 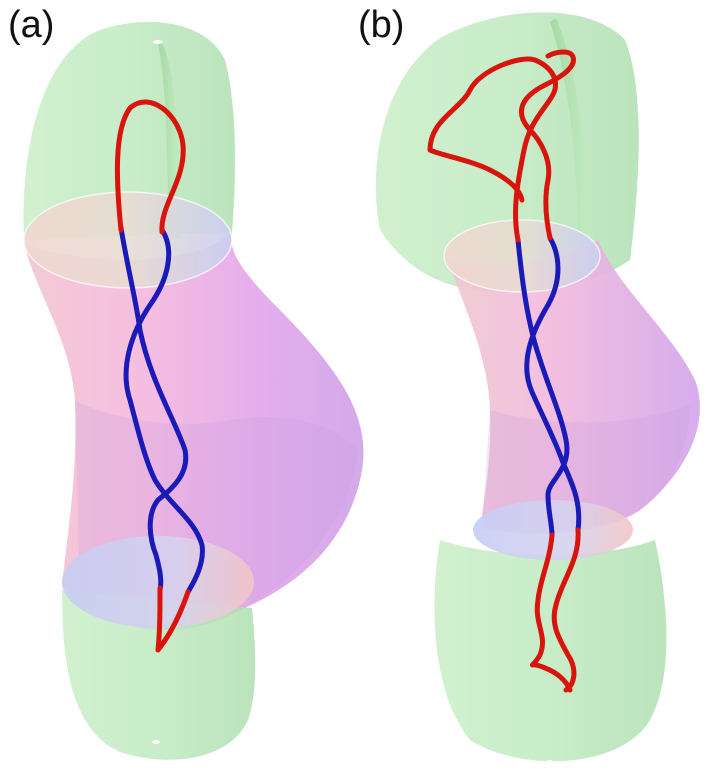 I want to click on panel-b-body-shade, so click(x=586, y=468).